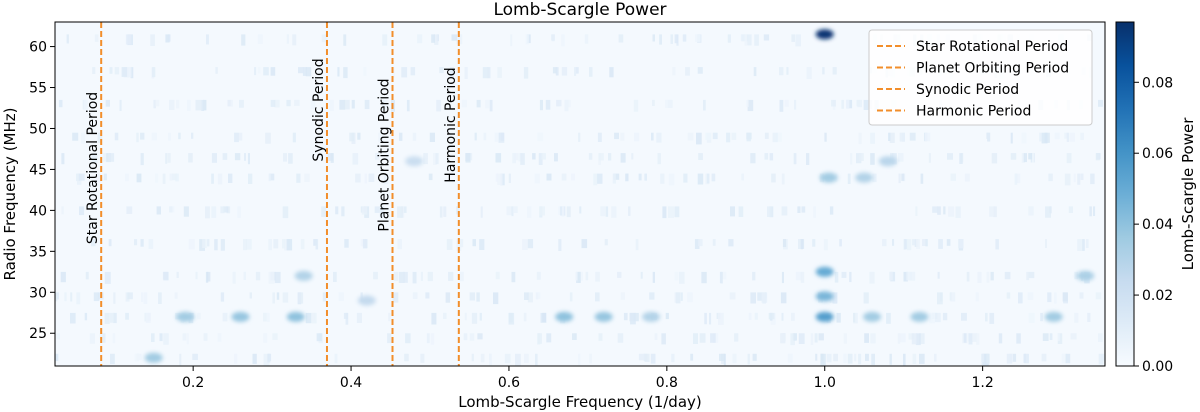 The height and width of the screenshot is (412, 1200). I want to click on colorbar: 0.00 0.02 0.04 0.06 0.08 Lomb-Scargle Power, so click(1156, 198).